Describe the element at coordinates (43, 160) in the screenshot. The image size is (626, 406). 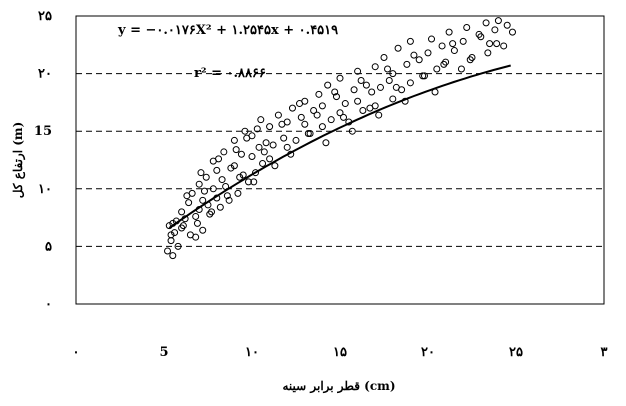
I see `y-tick-labels: ۰ ۵ ۱۰ 15 ۲۰ ۲۵` at that location.